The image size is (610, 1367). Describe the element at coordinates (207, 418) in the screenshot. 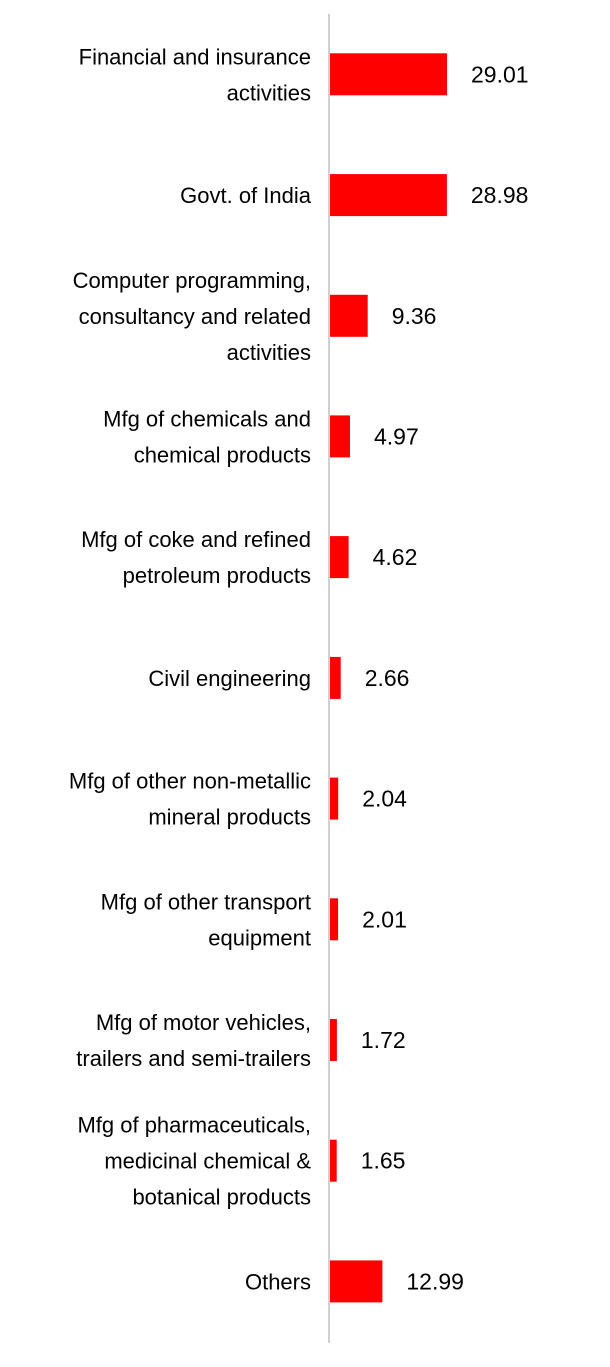

I see `category-label: Mfg of chemicals and` at that location.